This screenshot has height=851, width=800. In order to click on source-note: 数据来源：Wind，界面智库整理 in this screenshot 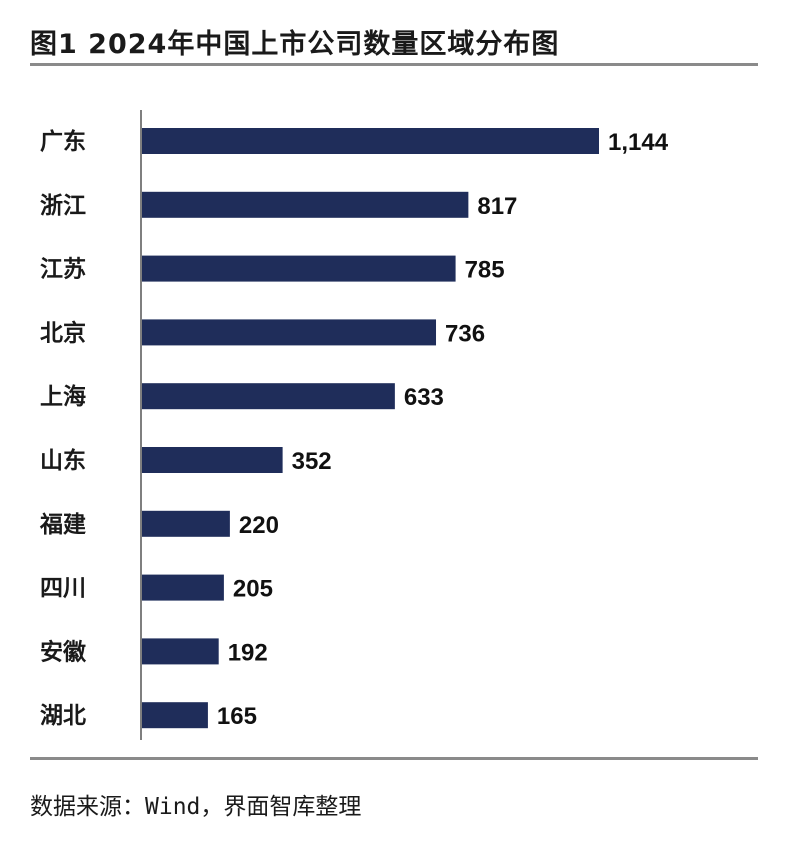, I will do `click(196, 807)`.